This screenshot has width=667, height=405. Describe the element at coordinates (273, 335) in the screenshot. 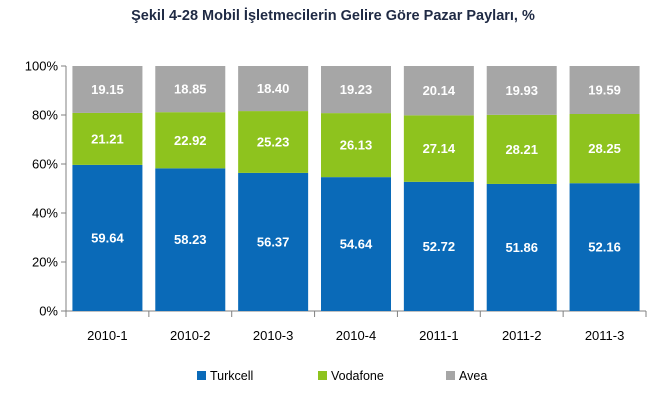

I see `x-tick-label: 2010-3` at that location.